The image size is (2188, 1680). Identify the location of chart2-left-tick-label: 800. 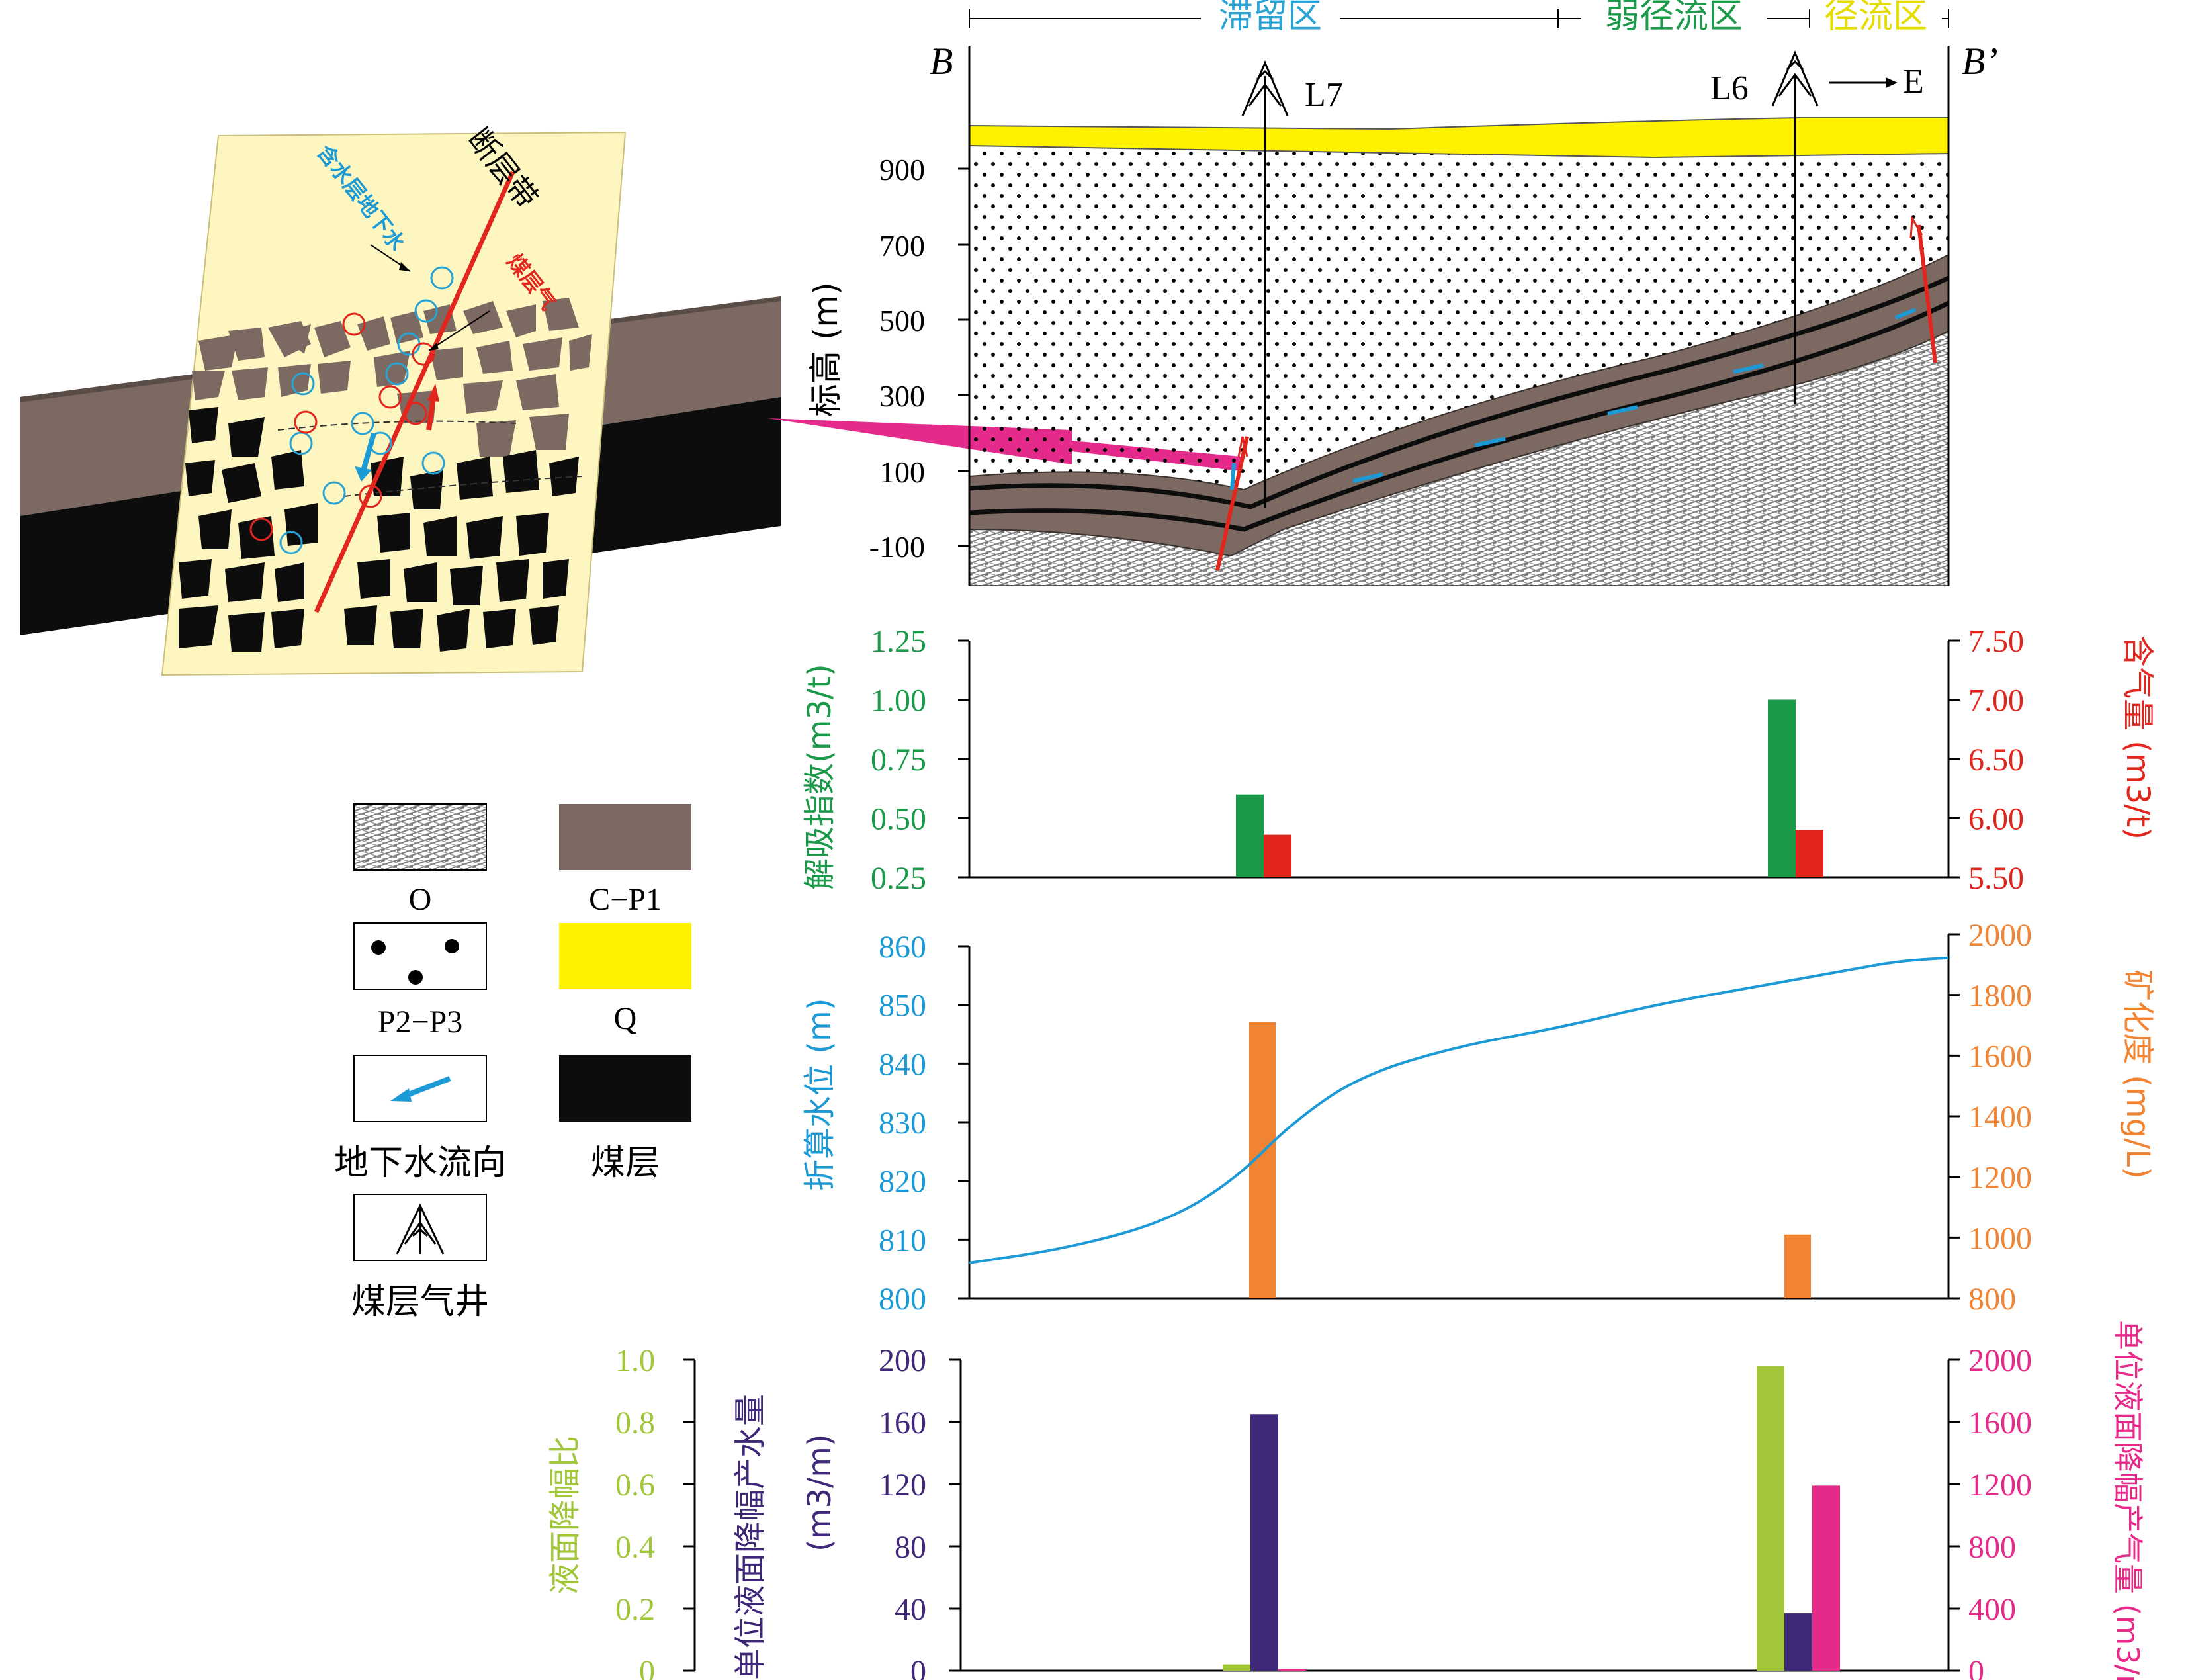
(903, 1299).